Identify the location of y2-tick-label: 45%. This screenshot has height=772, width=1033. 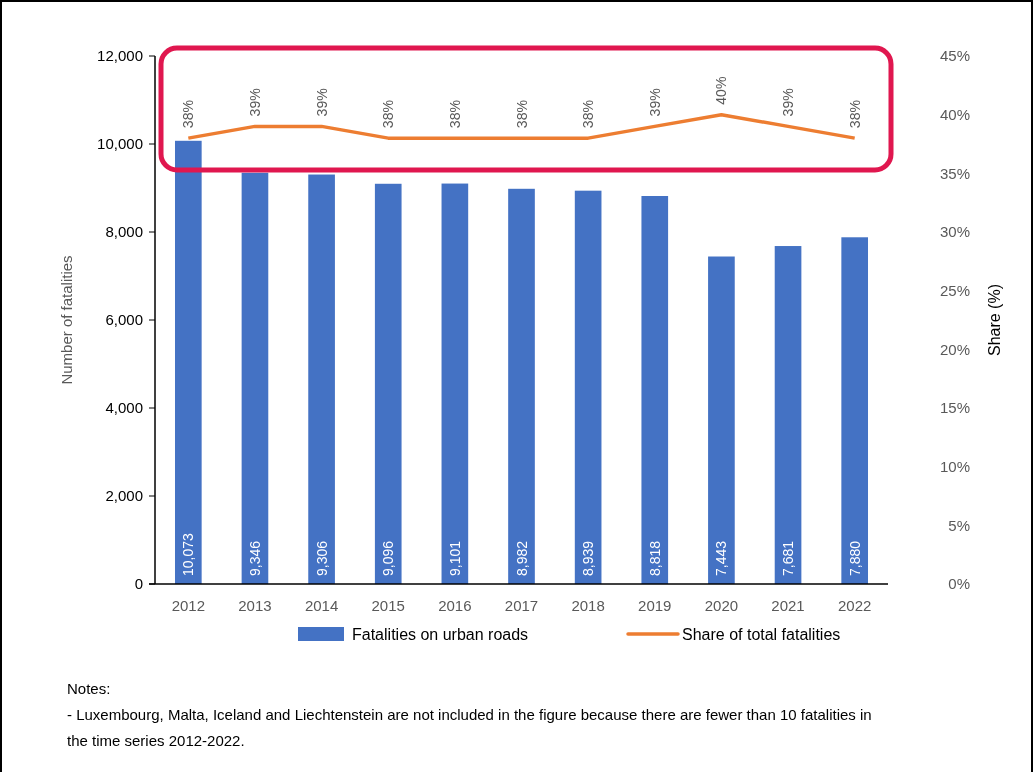
(954, 56).